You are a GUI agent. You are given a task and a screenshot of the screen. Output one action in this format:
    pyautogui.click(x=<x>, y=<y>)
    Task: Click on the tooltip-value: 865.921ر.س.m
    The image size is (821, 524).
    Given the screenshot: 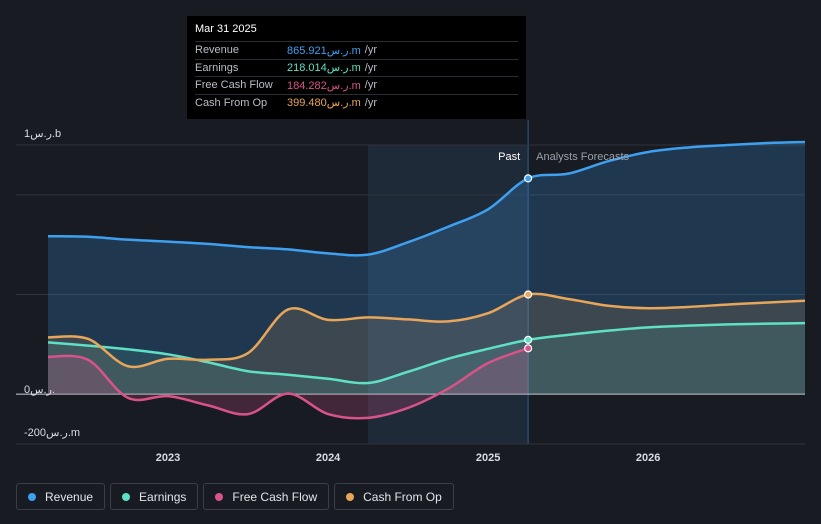 What is the action you would take?
    pyautogui.click(x=324, y=50)
    